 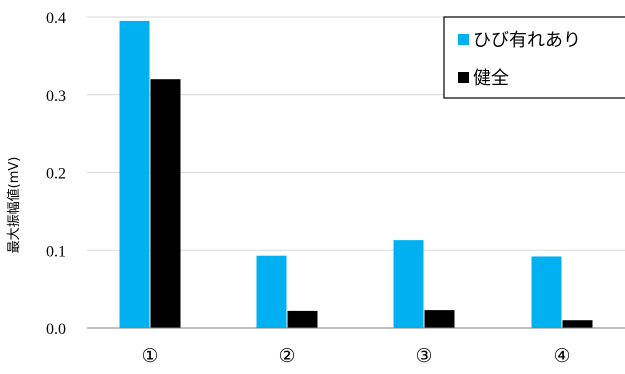 What do you see at coordinates (408, 284) in the screenshot?
I see `bar-ひび有れあり-3` at bounding box center [408, 284].